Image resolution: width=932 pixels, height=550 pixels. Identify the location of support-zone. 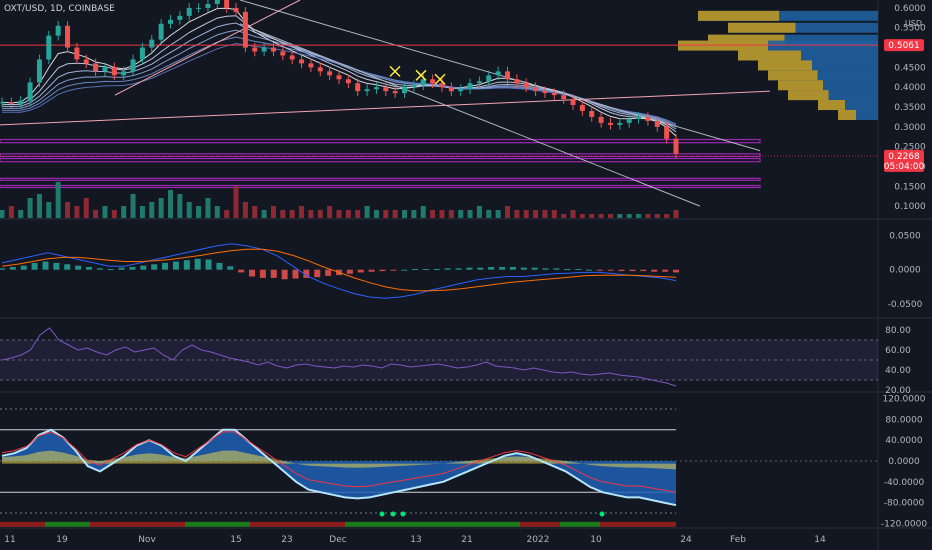
(380, 155).